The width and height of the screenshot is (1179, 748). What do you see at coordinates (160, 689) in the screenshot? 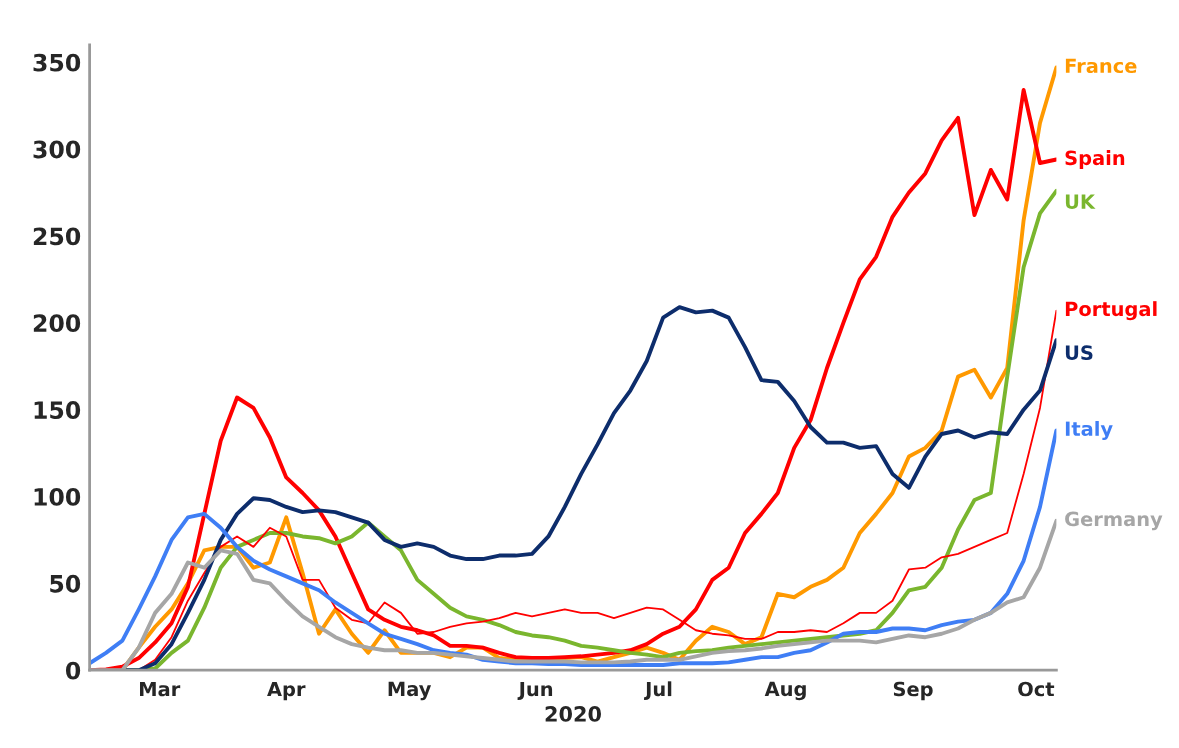
I see `x-tick-label: Mar` at bounding box center [160, 689].